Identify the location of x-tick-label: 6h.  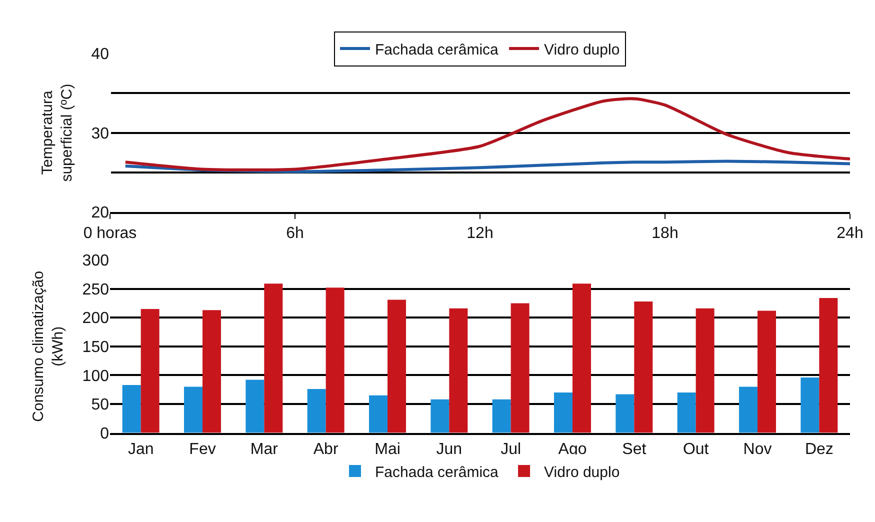
(295, 233).